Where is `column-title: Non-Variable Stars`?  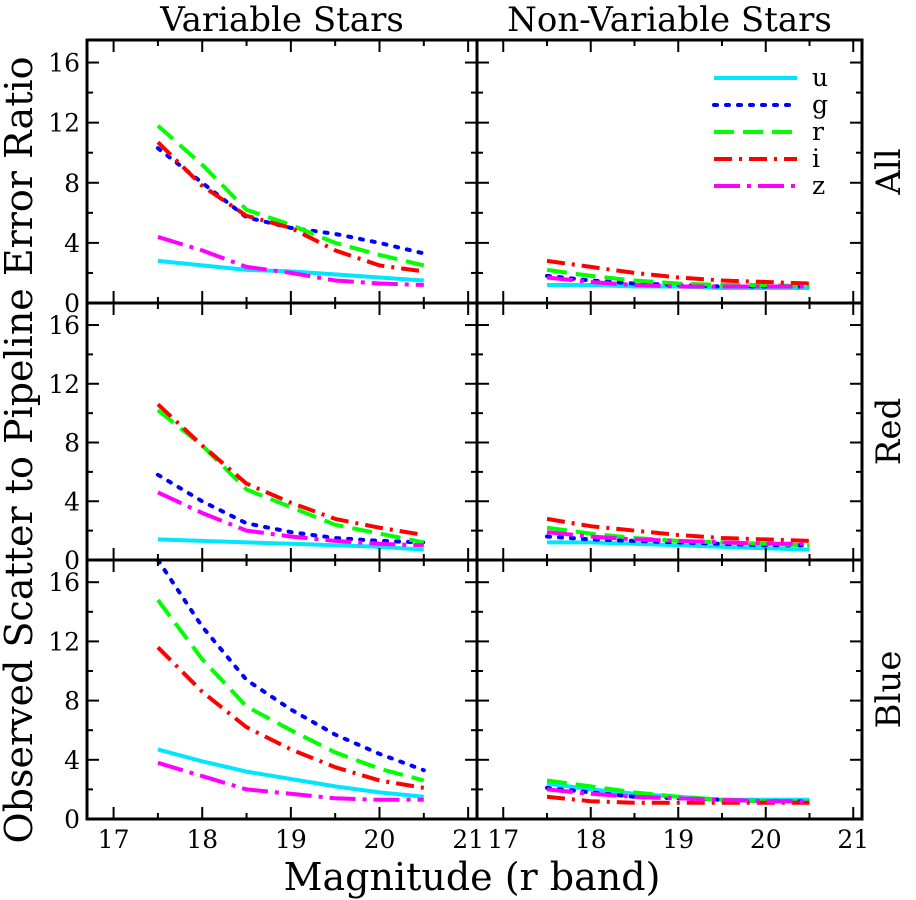 column-title: Non-Variable Stars is located at coordinates (669, 20).